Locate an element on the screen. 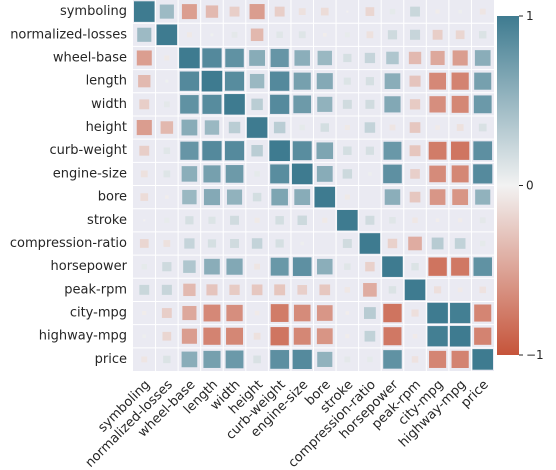 The height and width of the screenshot is (470, 556). heatmap-cell-compression-ratio-normalized-losses is located at coordinates (167, 243).